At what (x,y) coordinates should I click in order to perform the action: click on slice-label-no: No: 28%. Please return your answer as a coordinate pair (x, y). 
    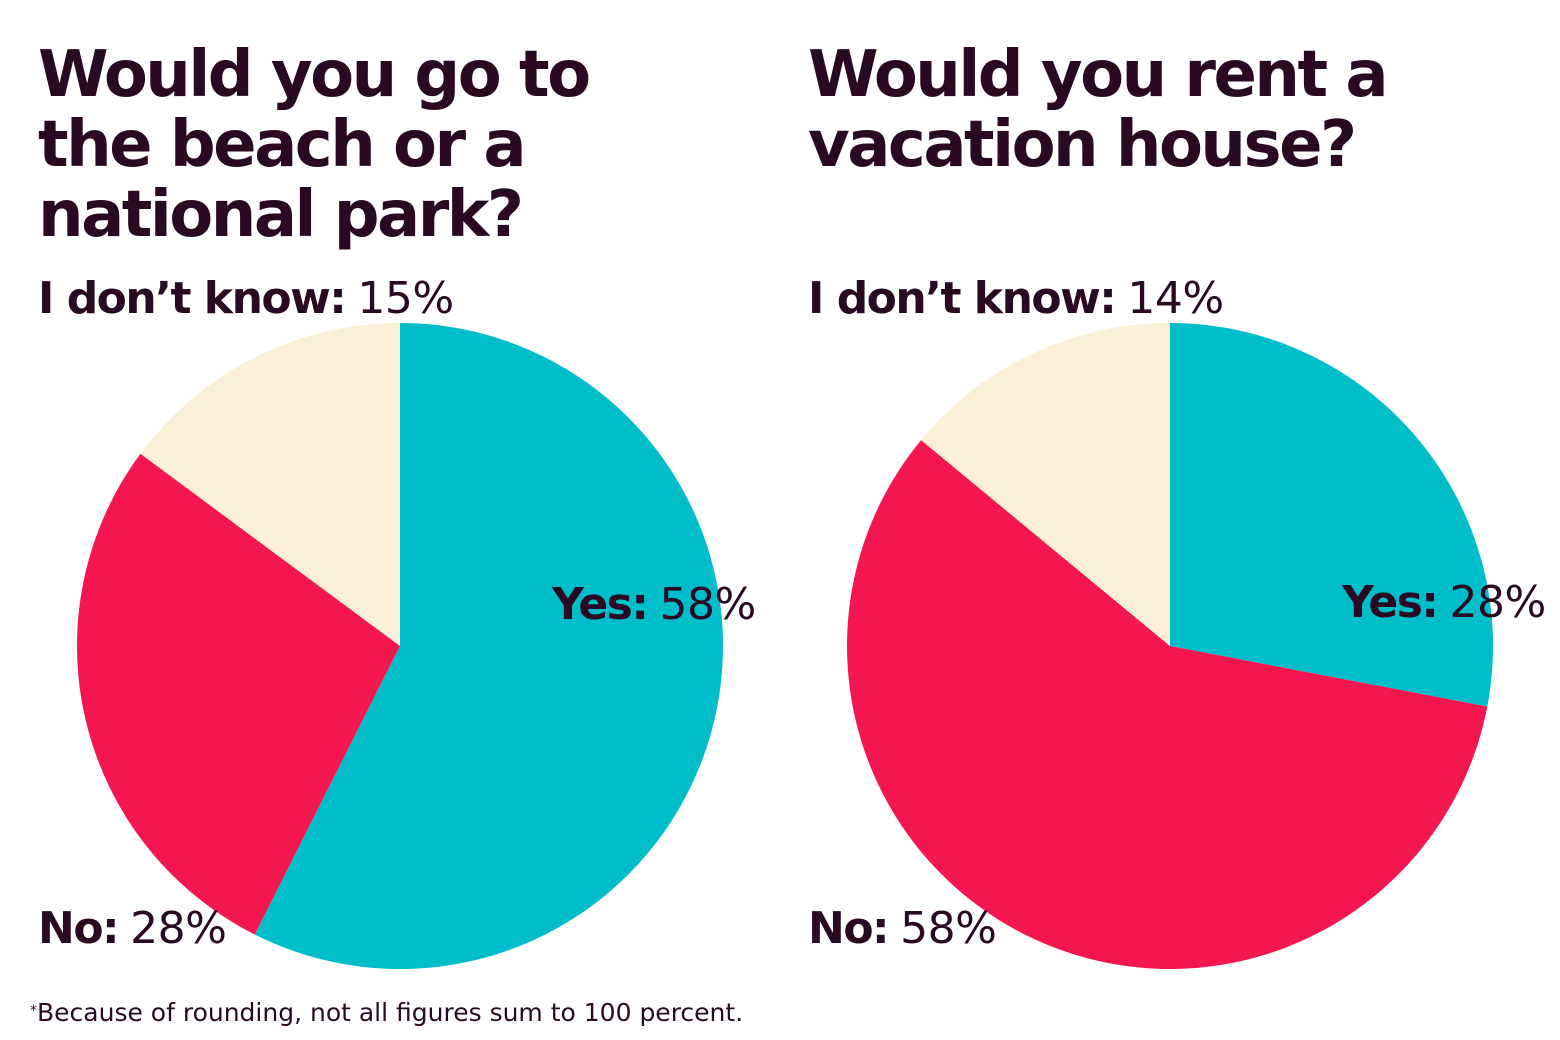
    Looking at the image, I should click on (132, 928).